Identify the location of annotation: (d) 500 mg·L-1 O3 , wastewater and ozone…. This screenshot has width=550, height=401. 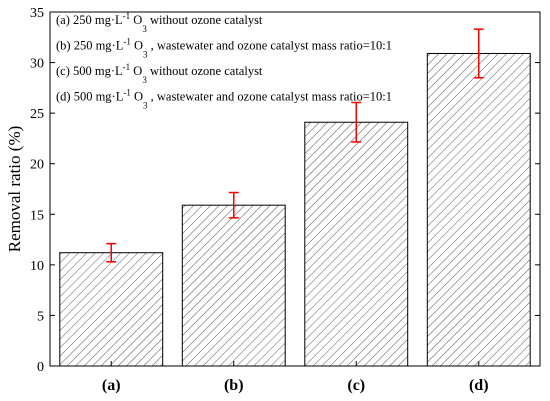
(224, 99).